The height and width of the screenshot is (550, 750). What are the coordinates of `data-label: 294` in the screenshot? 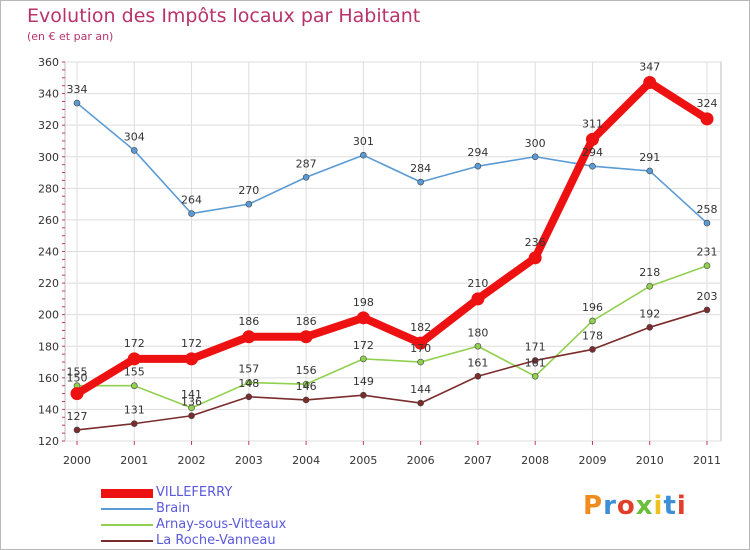 It's located at (477, 152).